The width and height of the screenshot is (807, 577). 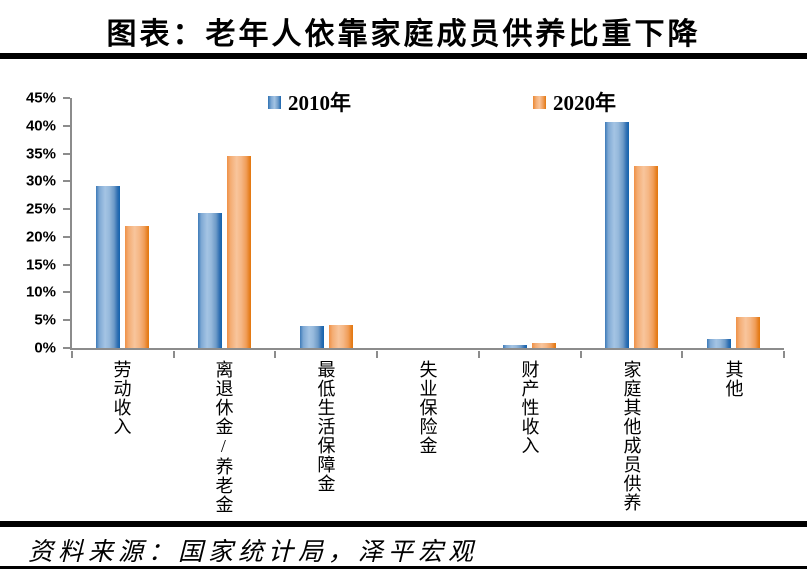 I want to click on x-category-label-text: 家庭其他成员供养, so click(x=631, y=436).